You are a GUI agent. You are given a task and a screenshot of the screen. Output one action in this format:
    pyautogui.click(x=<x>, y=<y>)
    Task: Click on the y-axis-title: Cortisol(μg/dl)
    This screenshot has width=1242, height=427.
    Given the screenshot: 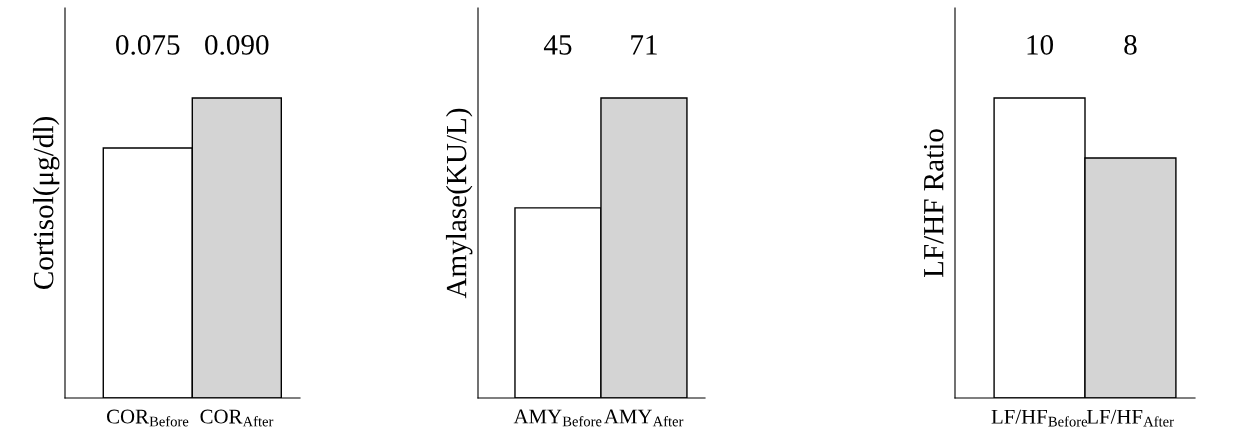 What is the action you would take?
    pyautogui.click(x=46, y=203)
    